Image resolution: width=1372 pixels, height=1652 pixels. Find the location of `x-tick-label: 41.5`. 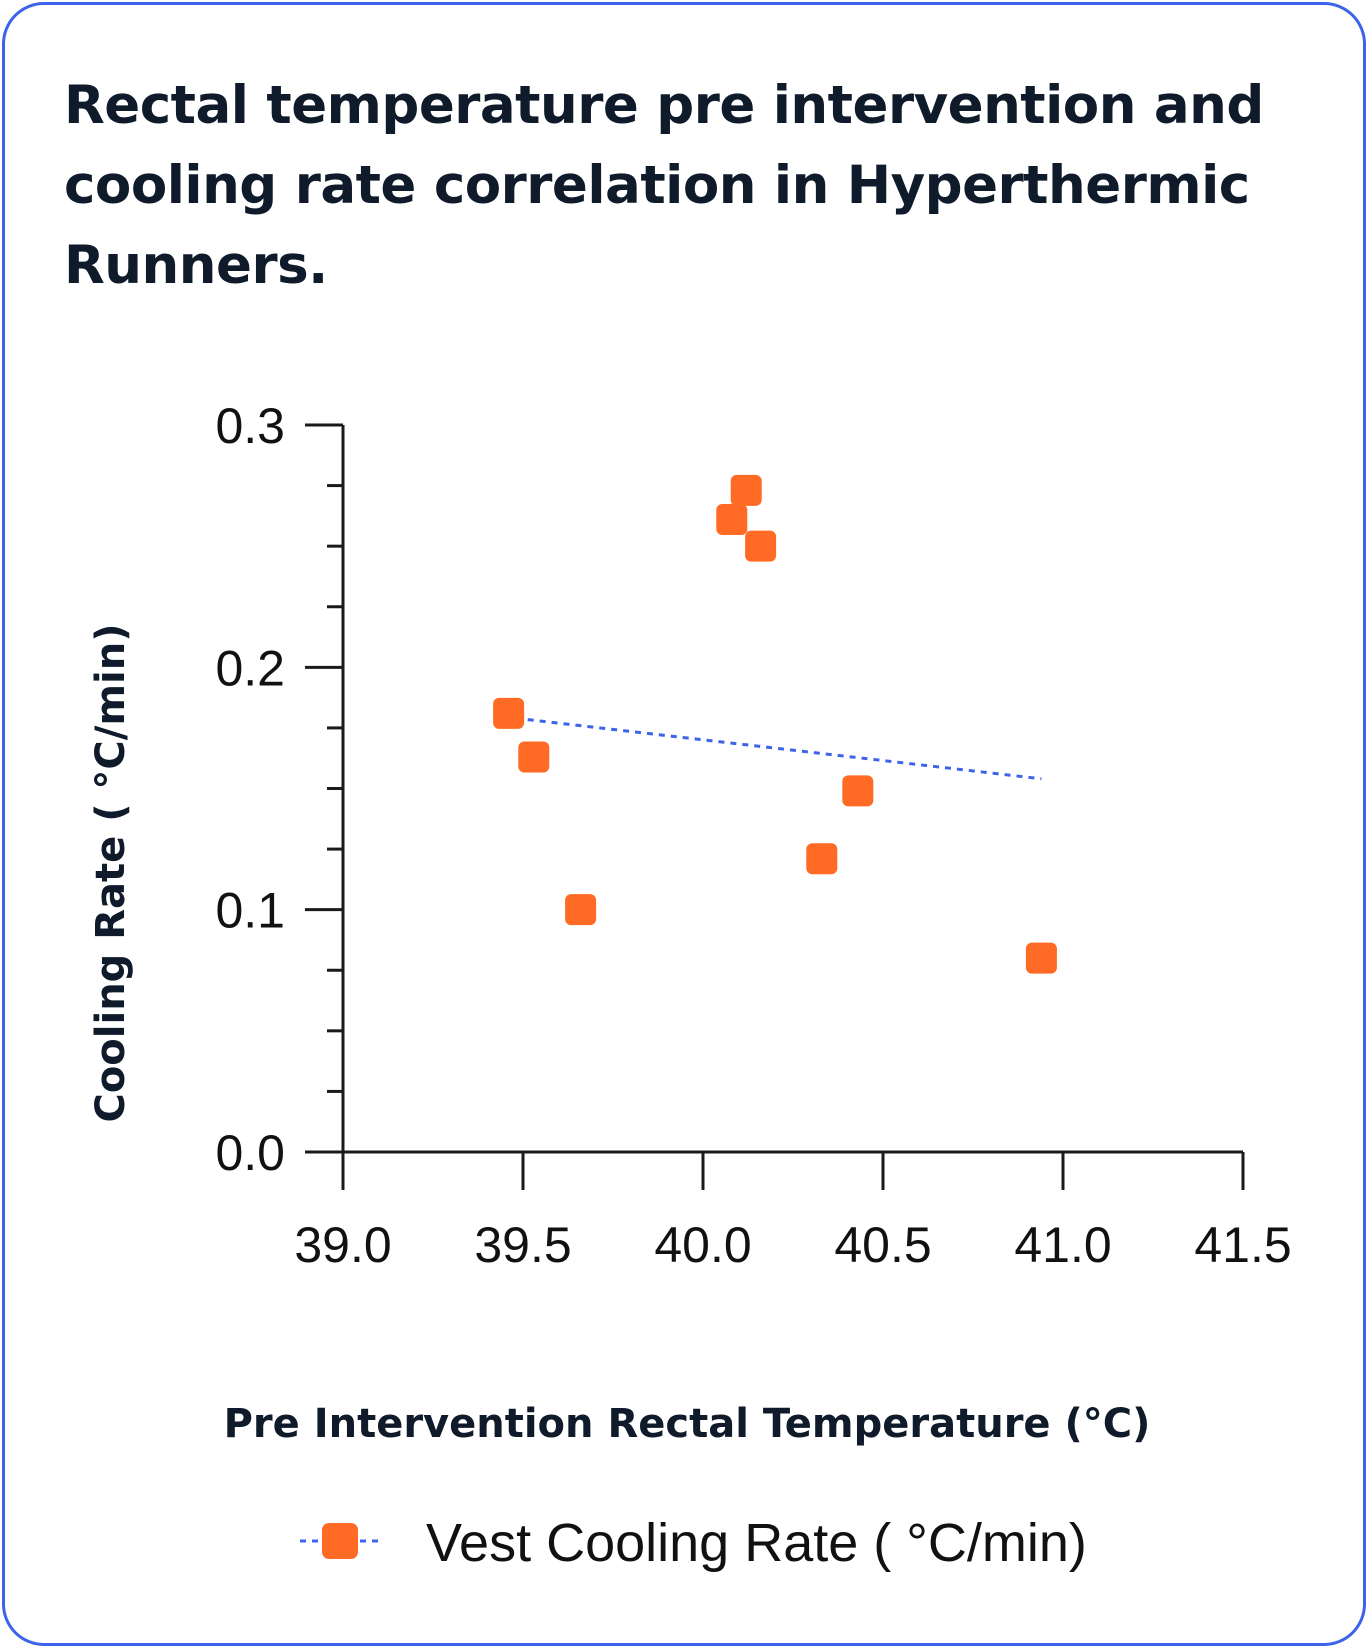

x-tick-label: 41.5 is located at coordinates (1242, 1245).